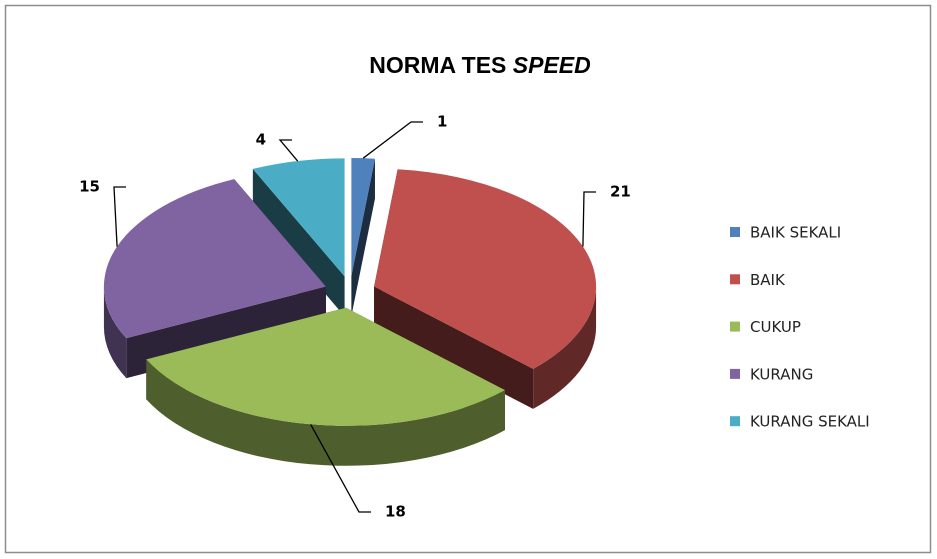 This screenshot has width=937, height=559. What do you see at coordinates (795, 233) in the screenshot?
I see `legend-label: BAIK SEKALI` at bounding box center [795, 233].